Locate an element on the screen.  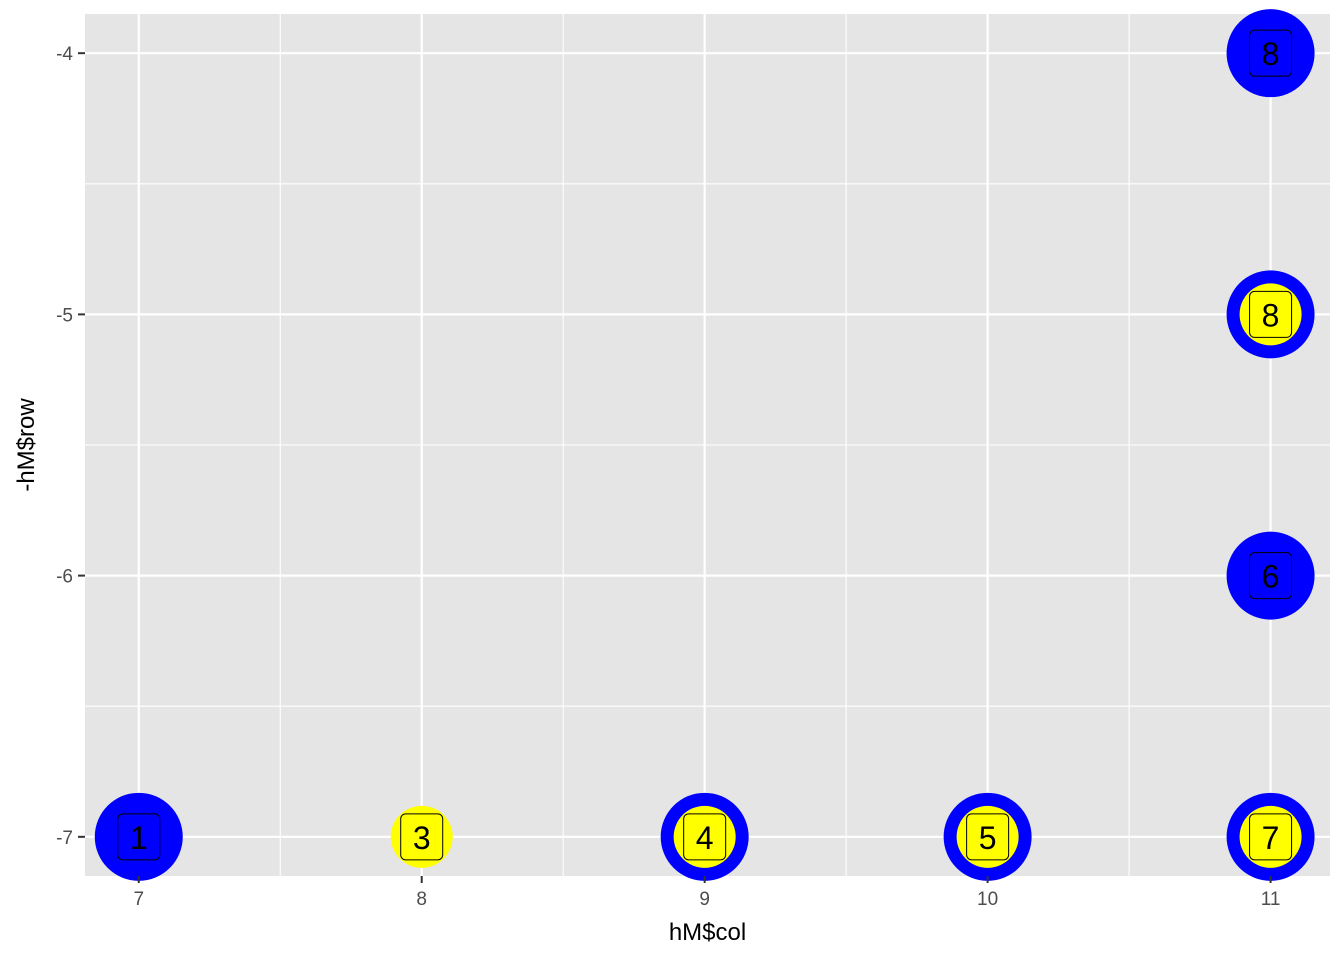
point-label: 1 is located at coordinates (139, 838).